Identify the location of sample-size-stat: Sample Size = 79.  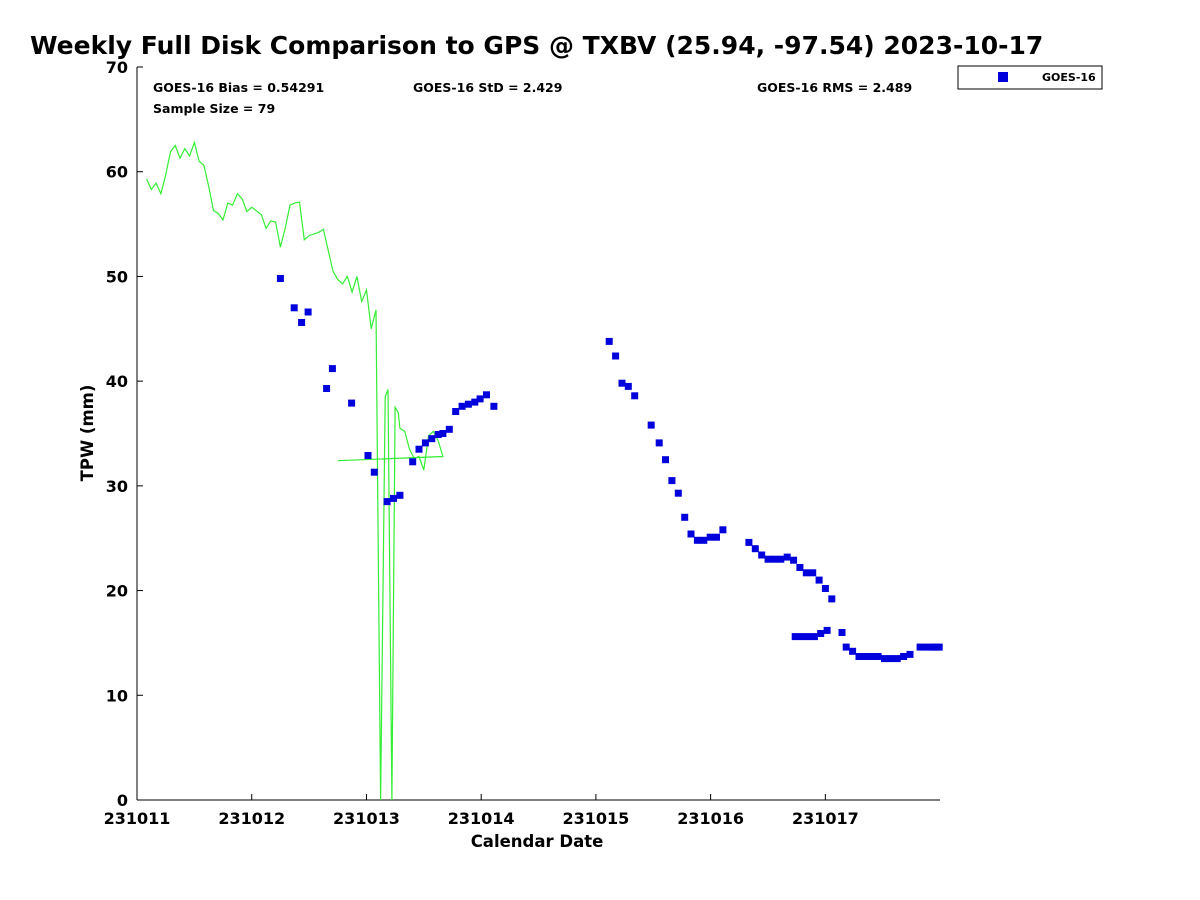
(214, 108).